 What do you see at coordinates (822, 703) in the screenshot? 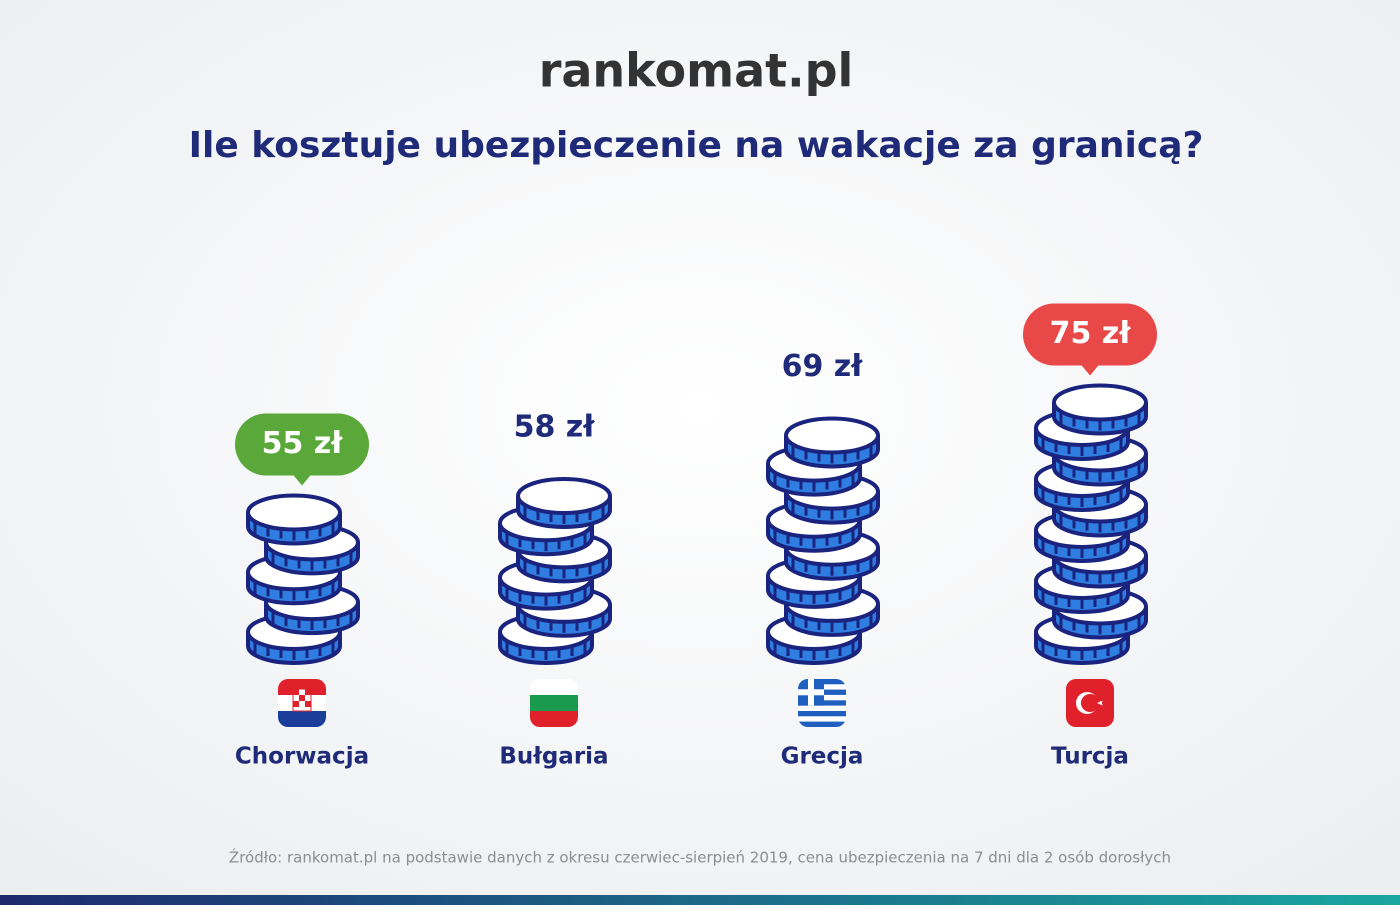
I see `flag-greece` at bounding box center [822, 703].